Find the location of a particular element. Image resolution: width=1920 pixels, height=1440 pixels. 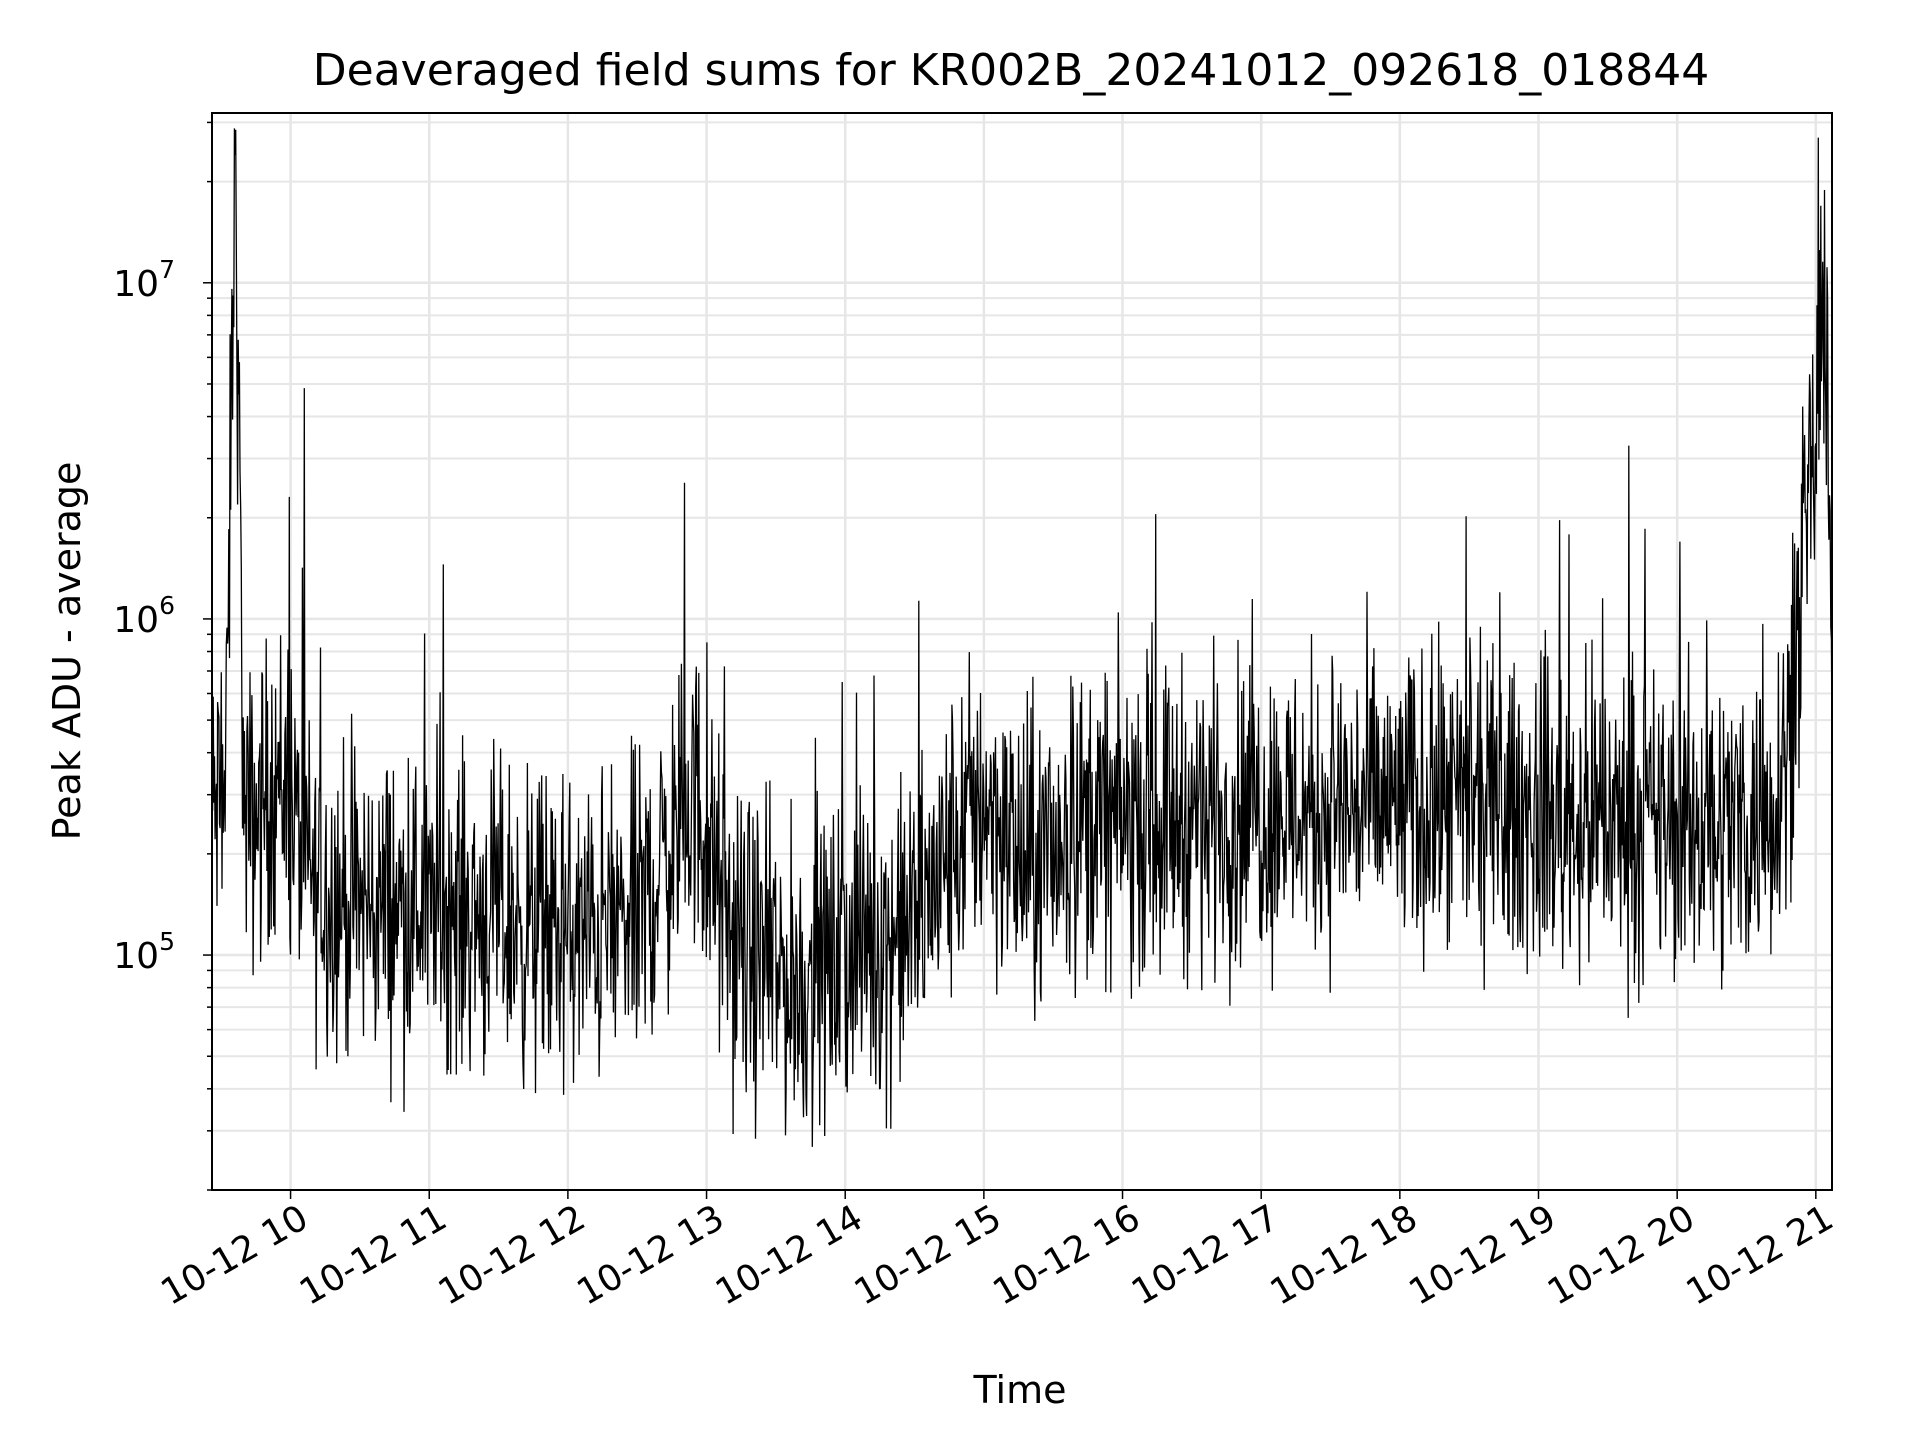

x-tick-label: 10-12 12 is located at coordinates (512, 1255).